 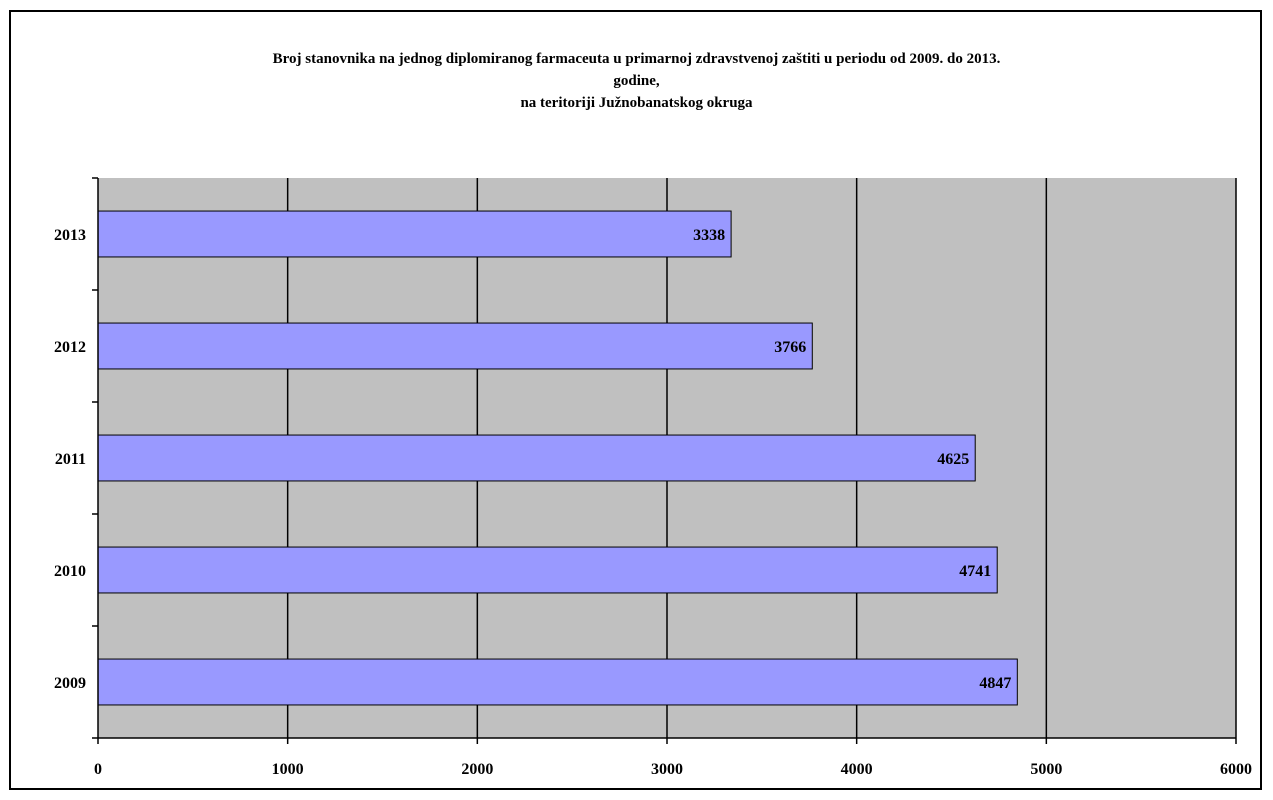 I want to click on x-tick-label-5000: 5000, so click(x=1046, y=769).